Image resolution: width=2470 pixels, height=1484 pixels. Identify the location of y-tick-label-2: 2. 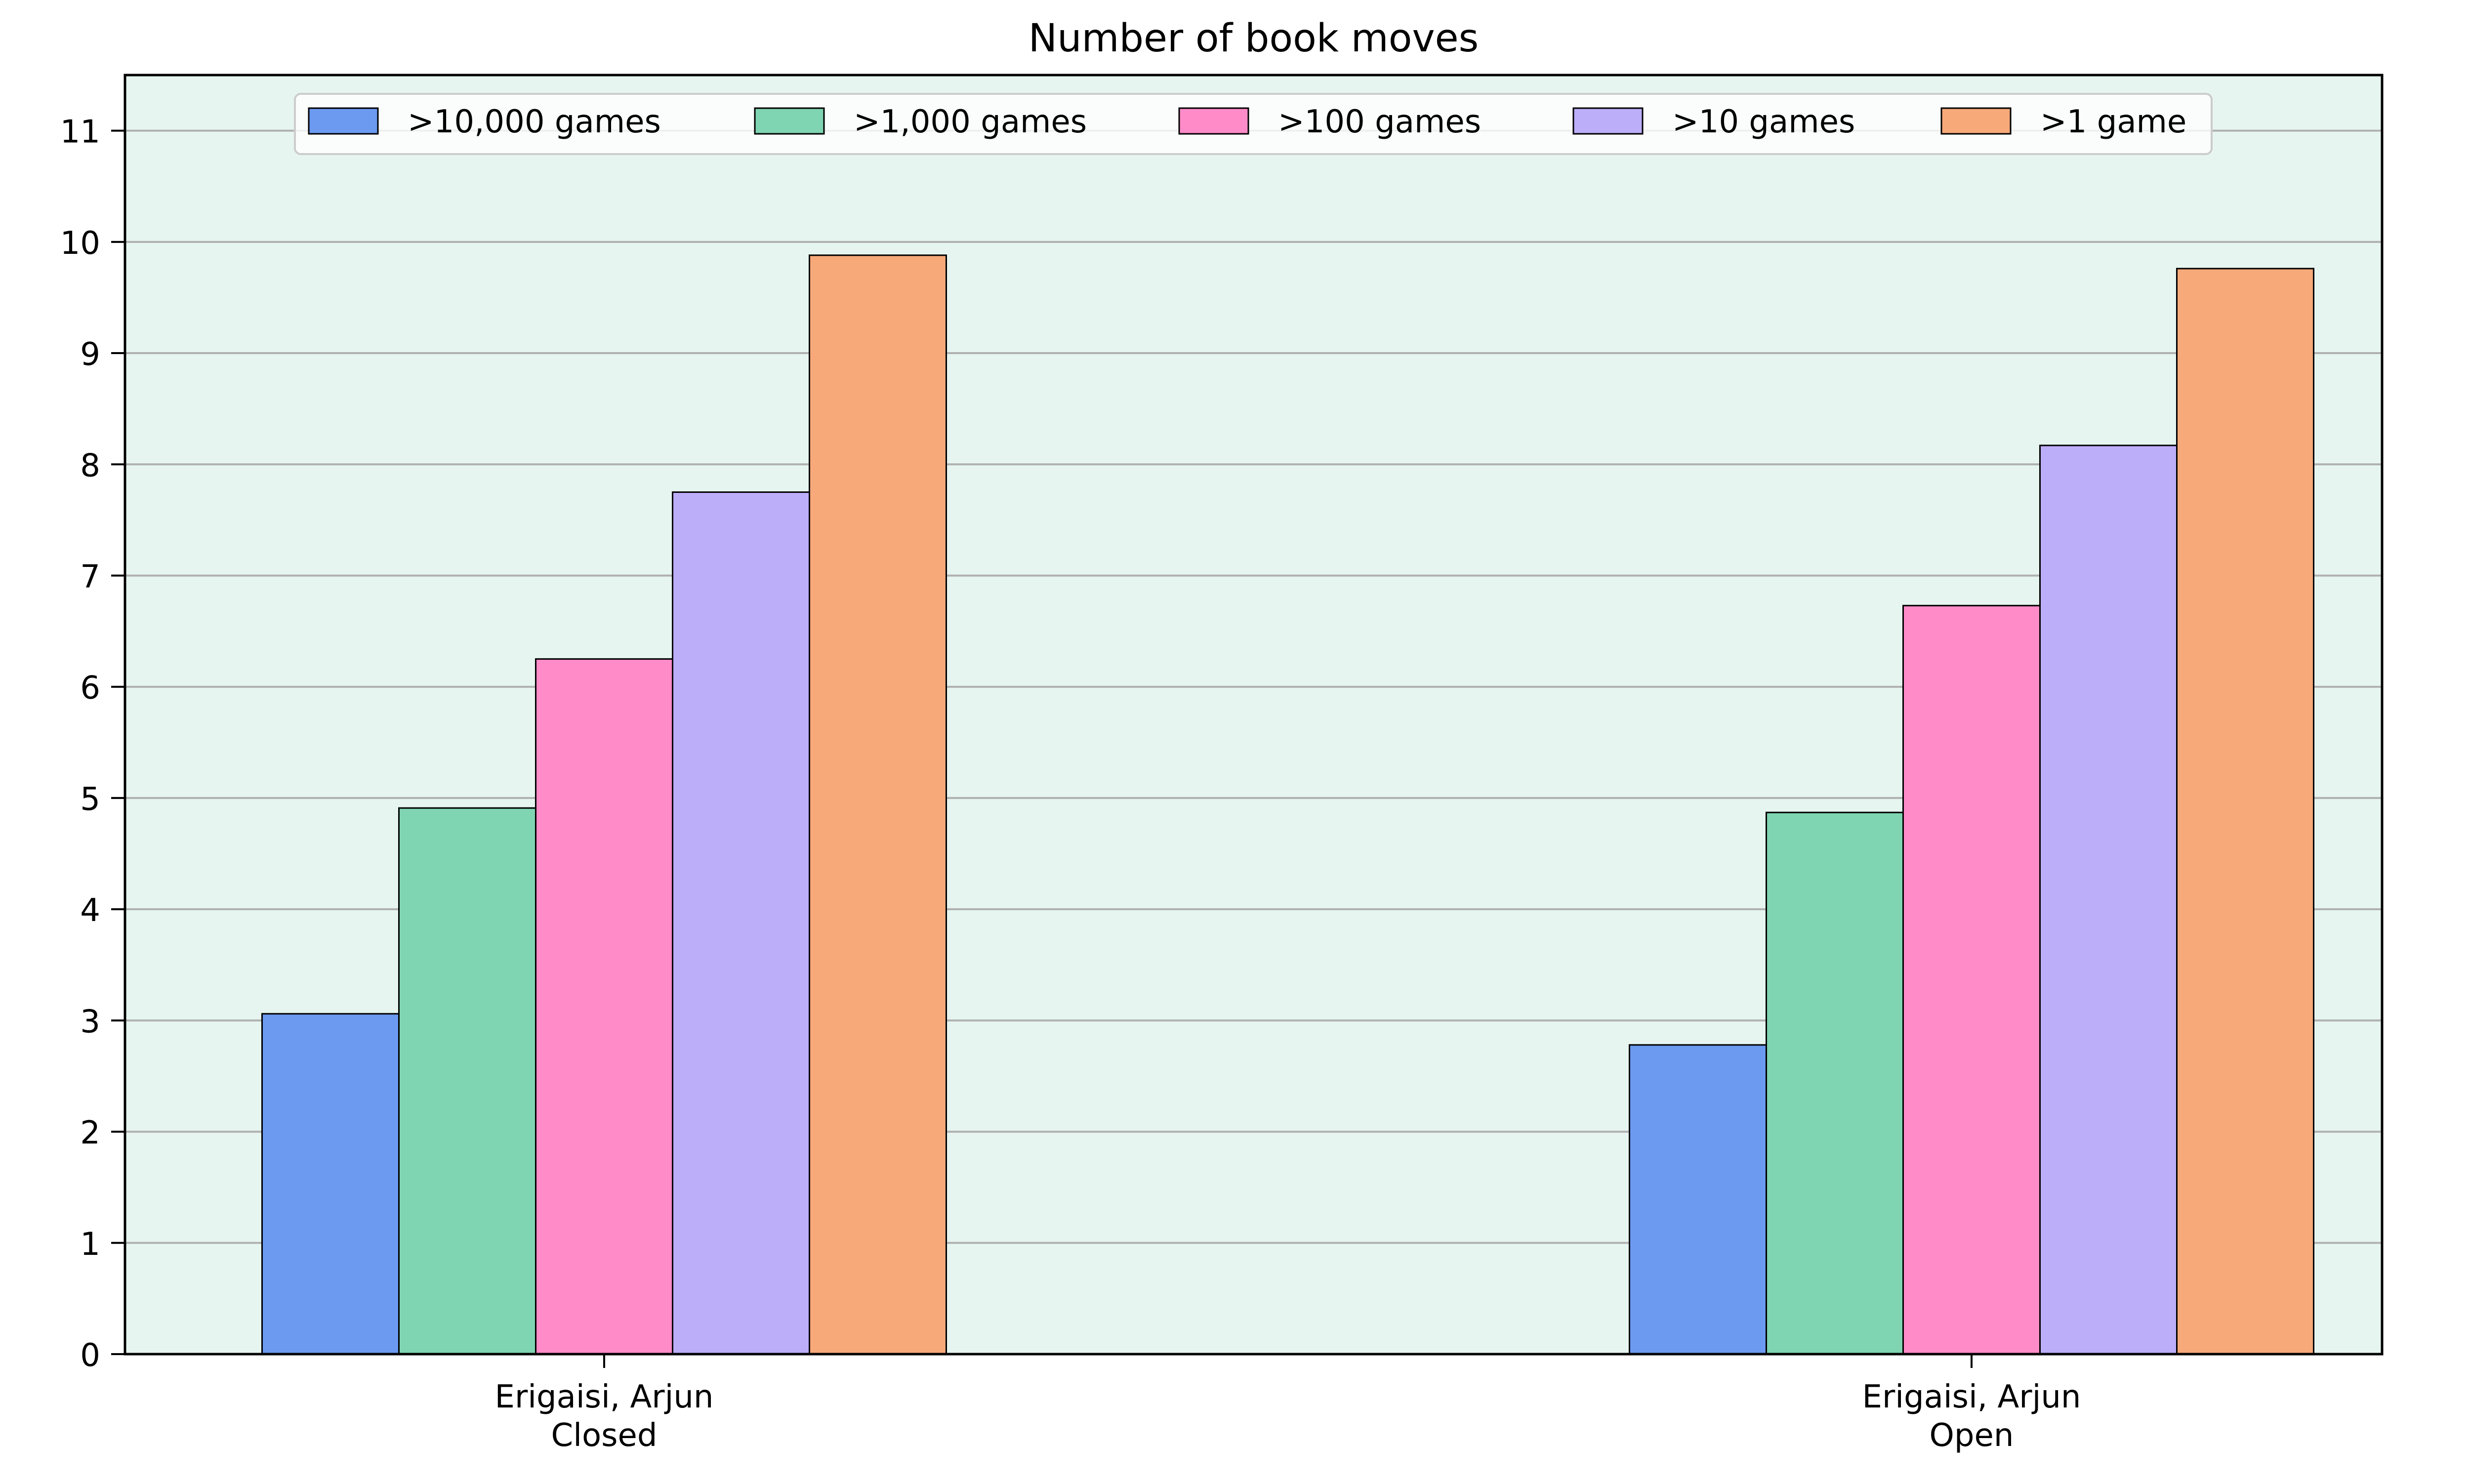
(90, 1133).